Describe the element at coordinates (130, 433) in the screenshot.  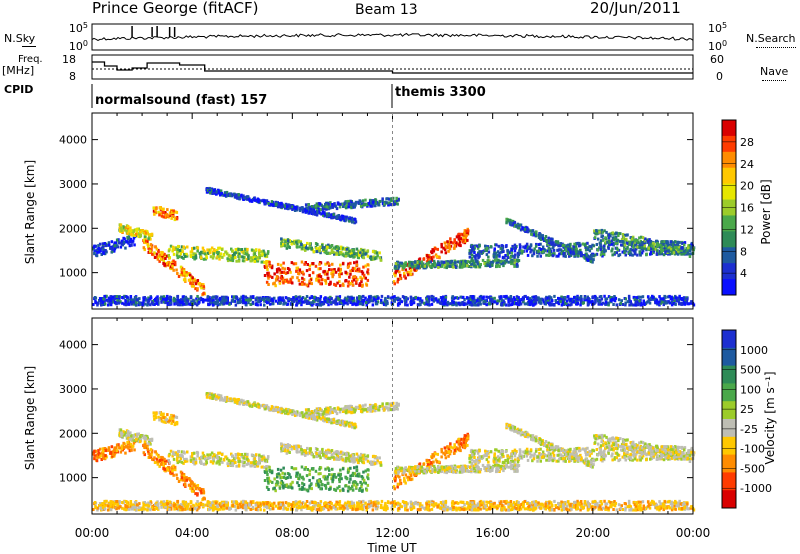
I see `velocity-cell` at that location.